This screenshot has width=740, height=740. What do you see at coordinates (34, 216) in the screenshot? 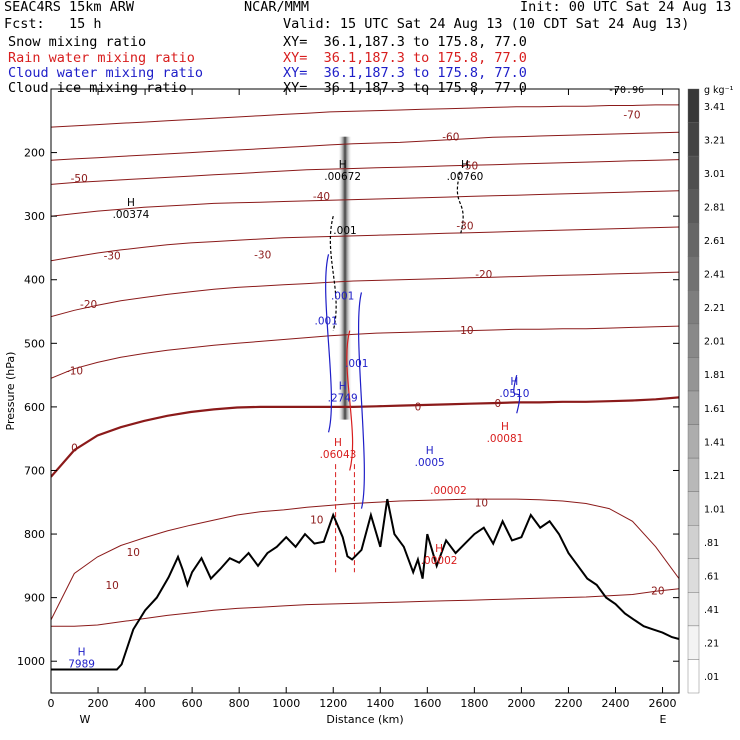
I see `y-tick-label: 300` at bounding box center [34, 216].